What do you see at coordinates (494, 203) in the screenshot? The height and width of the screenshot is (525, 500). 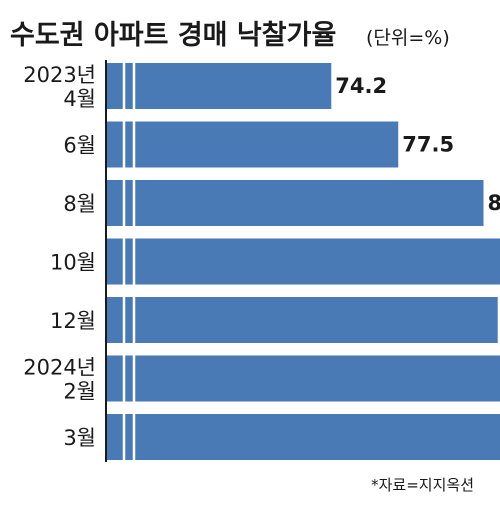 I see `value-label: 81.7` at bounding box center [494, 203].